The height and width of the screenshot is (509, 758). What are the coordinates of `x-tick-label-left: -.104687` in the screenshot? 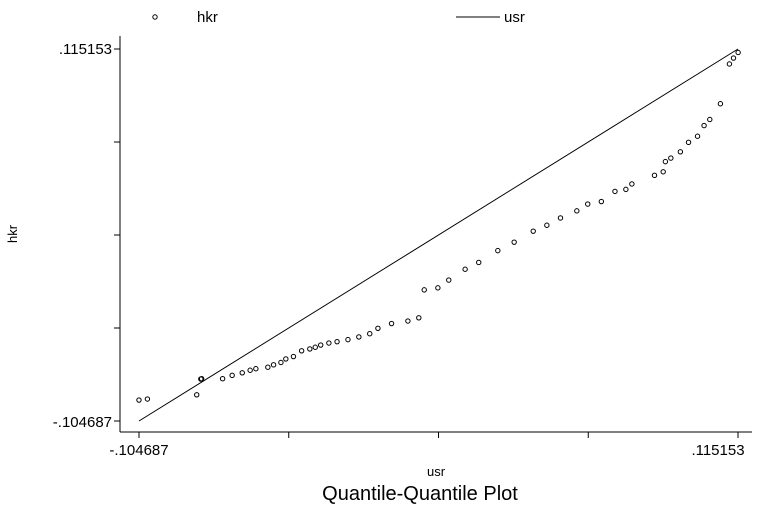 It's located at (138, 450).